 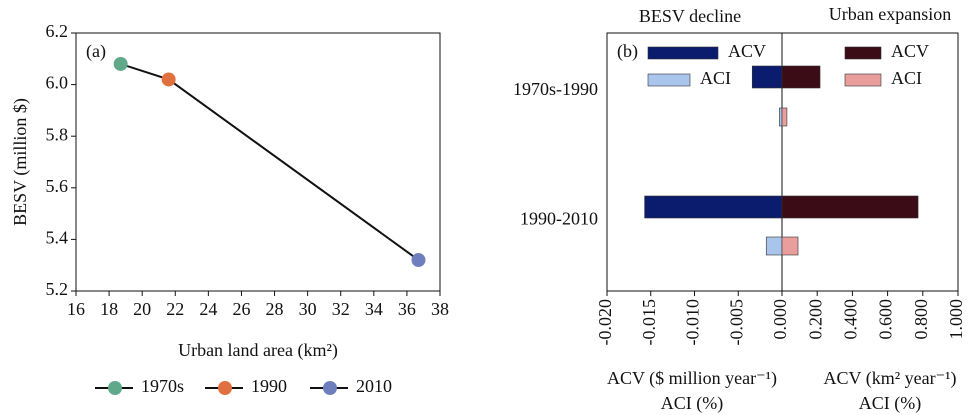 I want to click on x2-axis-label: ACI (%), so click(x=890, y=403).